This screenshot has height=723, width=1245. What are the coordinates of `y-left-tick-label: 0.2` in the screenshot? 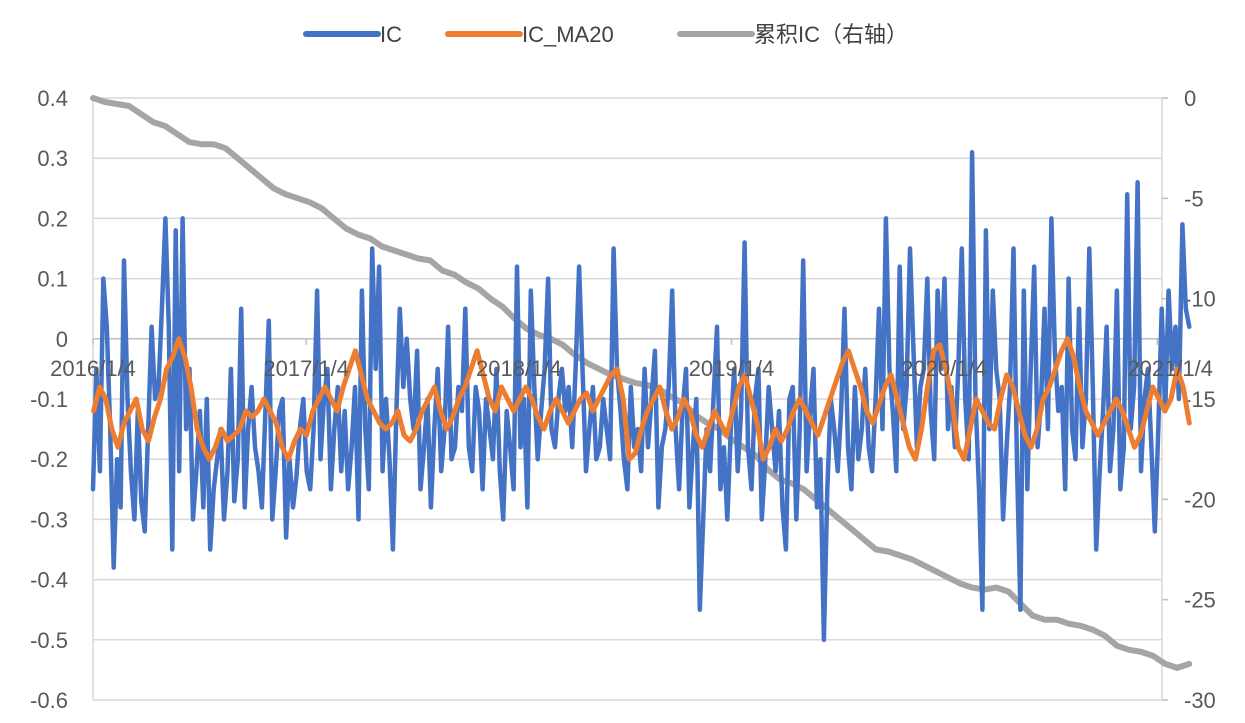 It's located at (52, 218).